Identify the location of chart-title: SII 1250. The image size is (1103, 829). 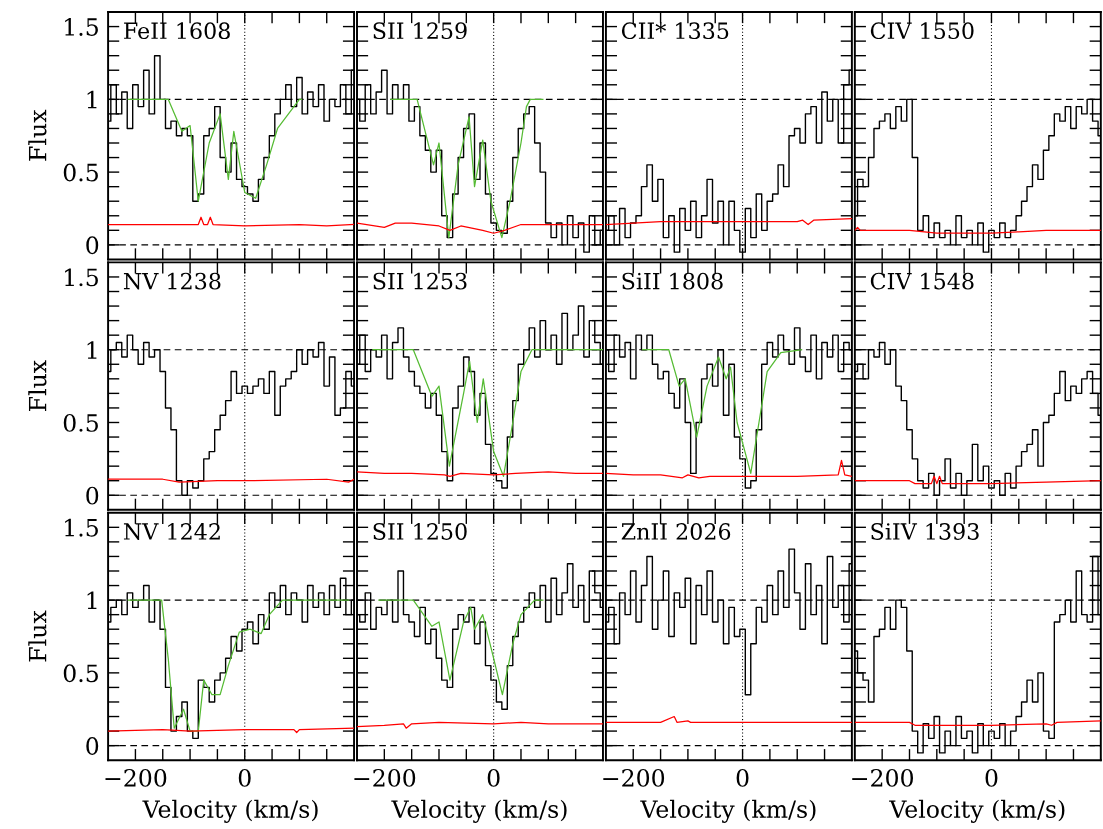
(420, 531).